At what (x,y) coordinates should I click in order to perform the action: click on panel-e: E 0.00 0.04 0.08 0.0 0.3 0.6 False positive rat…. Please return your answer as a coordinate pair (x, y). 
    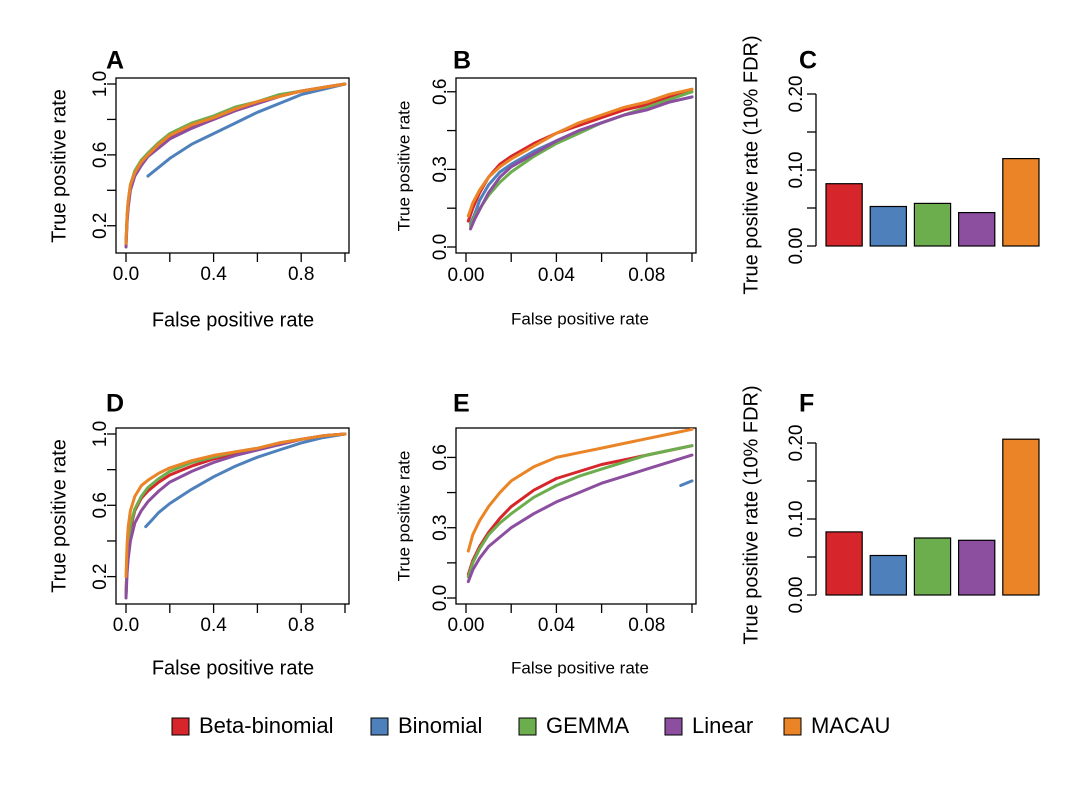
    Looking at the image, I should click on (545, 533).